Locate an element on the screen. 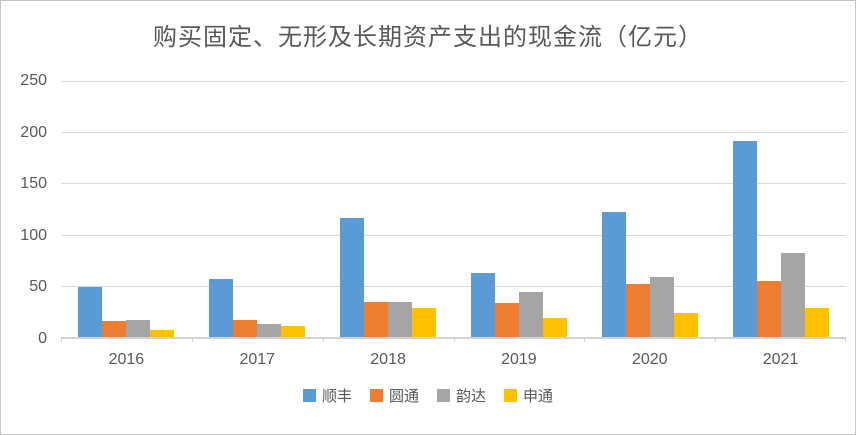 The height and width of the screenshot is (435, 856). y-axis-tick-label: 50 is located at coordinates (38, 287).